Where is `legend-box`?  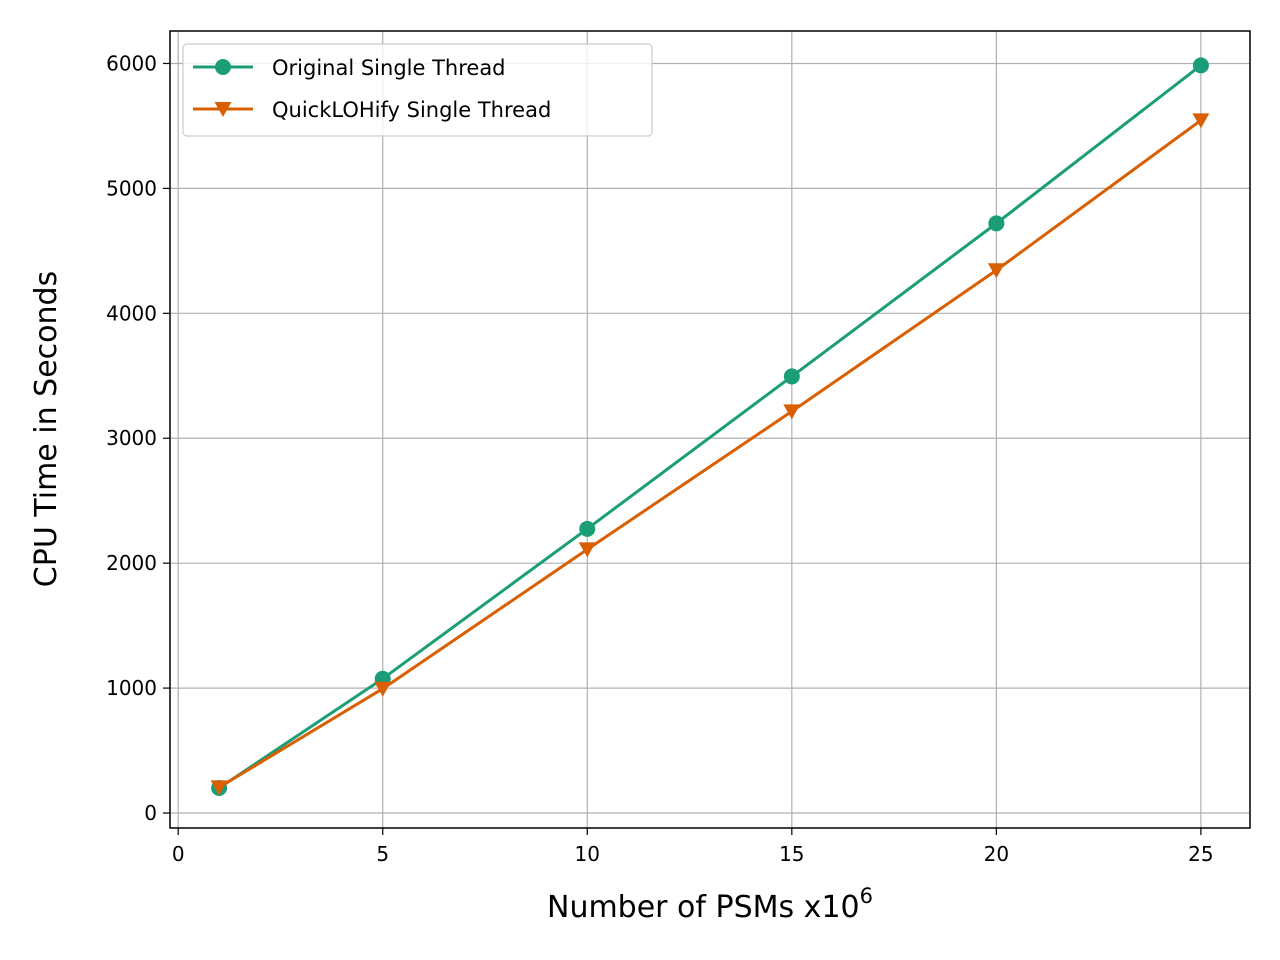 legend-box is located at coordinates (417, 90).